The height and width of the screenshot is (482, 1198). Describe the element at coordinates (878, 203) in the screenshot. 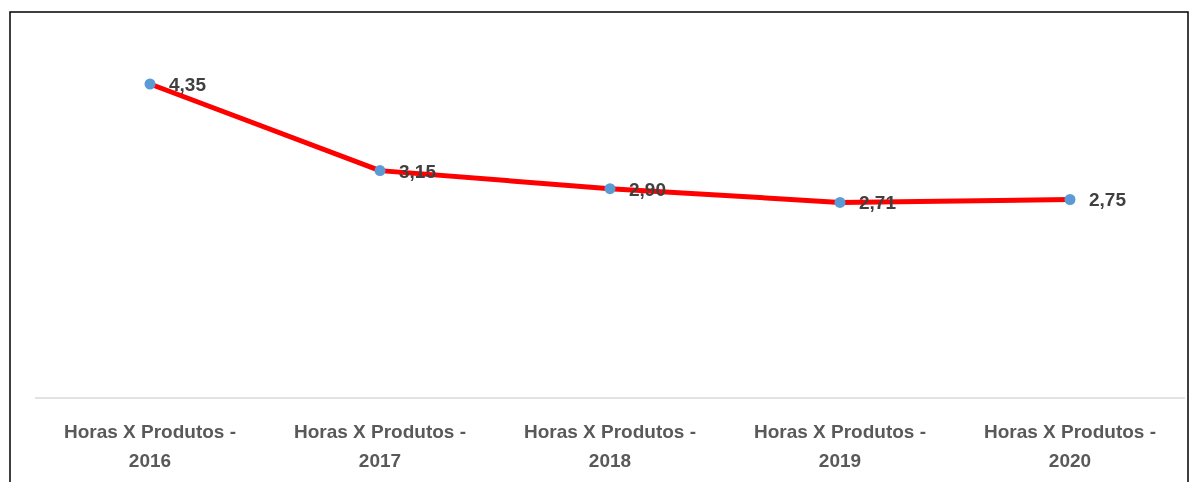

I see `data-label: 2,71` at that location.